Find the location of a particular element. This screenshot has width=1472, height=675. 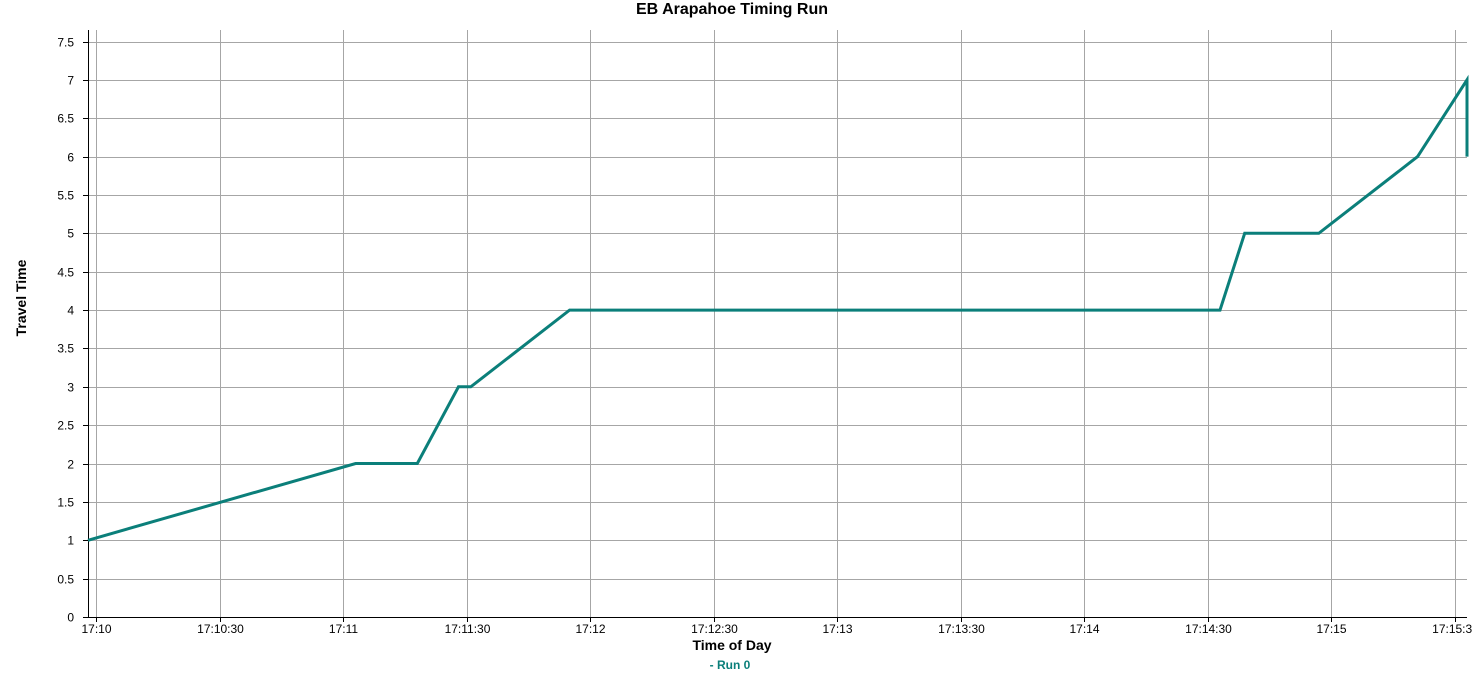

x-tick-label: 17:10:30 is located at coordinates (220, 629).